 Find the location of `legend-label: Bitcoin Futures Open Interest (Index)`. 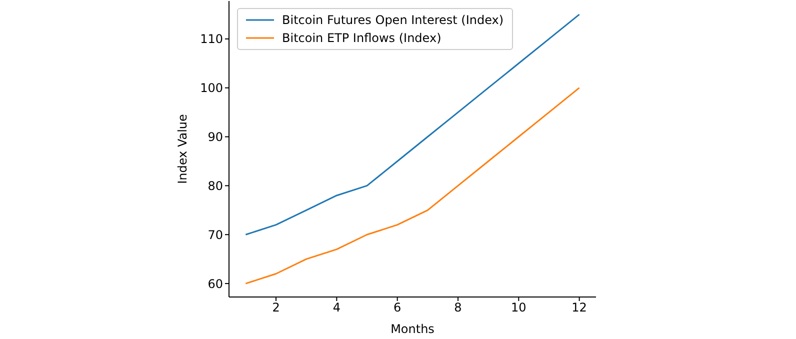

legend-label: Bitcoin Futures Open Interest (Index) is located at coordinates (393, 20).